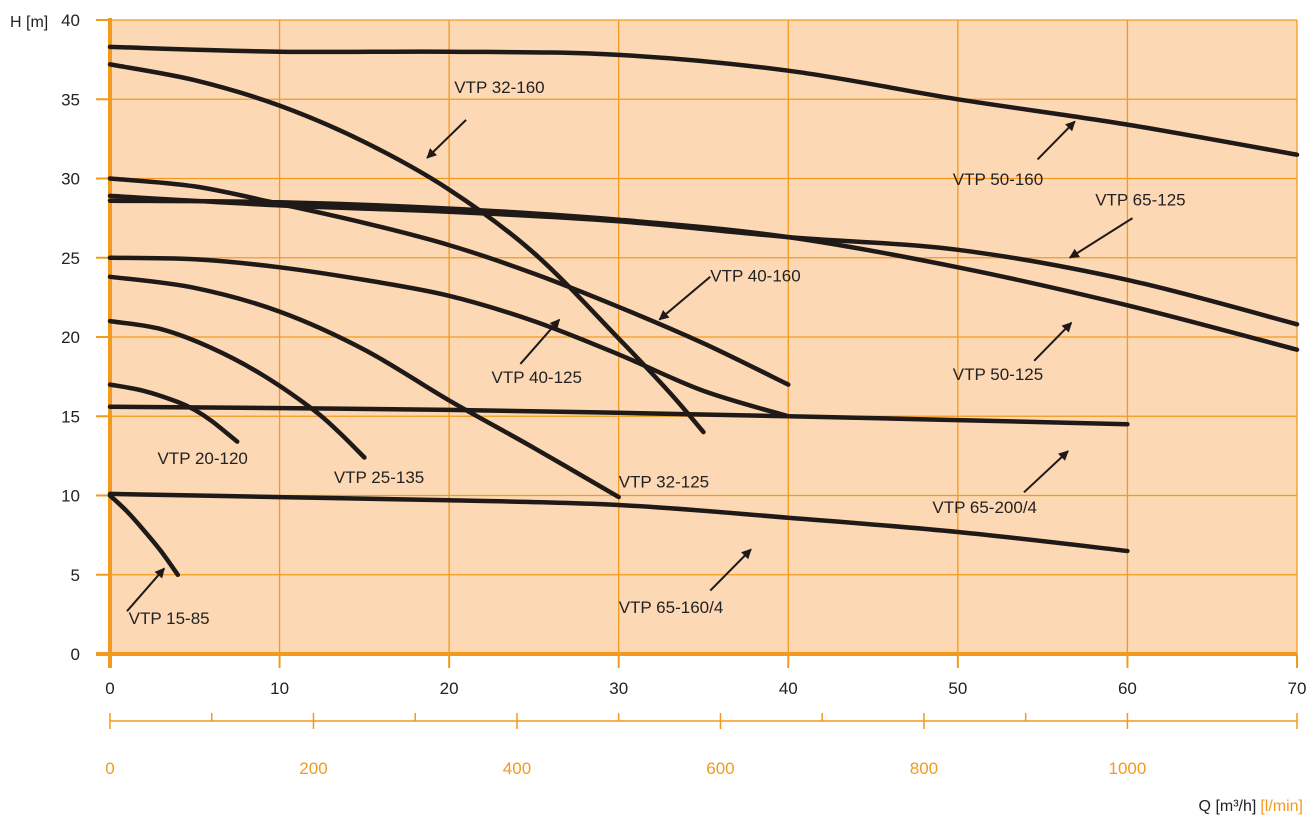  I want to click on x-tick-label: 0, so click(109, 688).